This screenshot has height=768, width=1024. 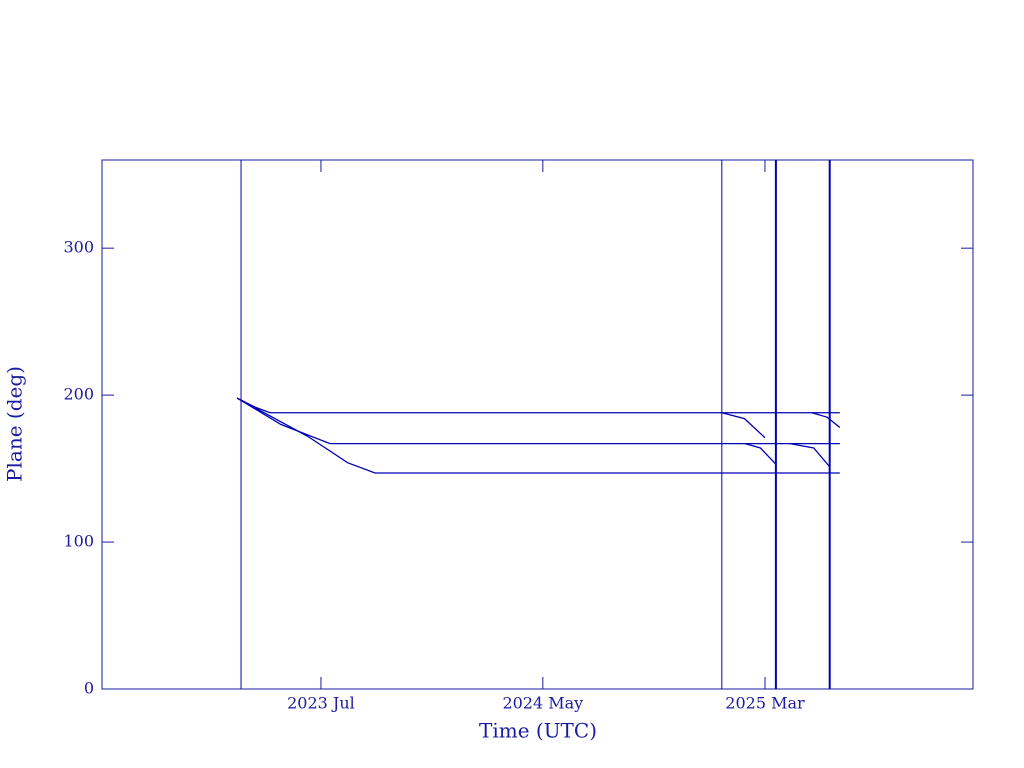 I want to click on x-tick-label: 2025 Mar, so click(x=765, y=703).